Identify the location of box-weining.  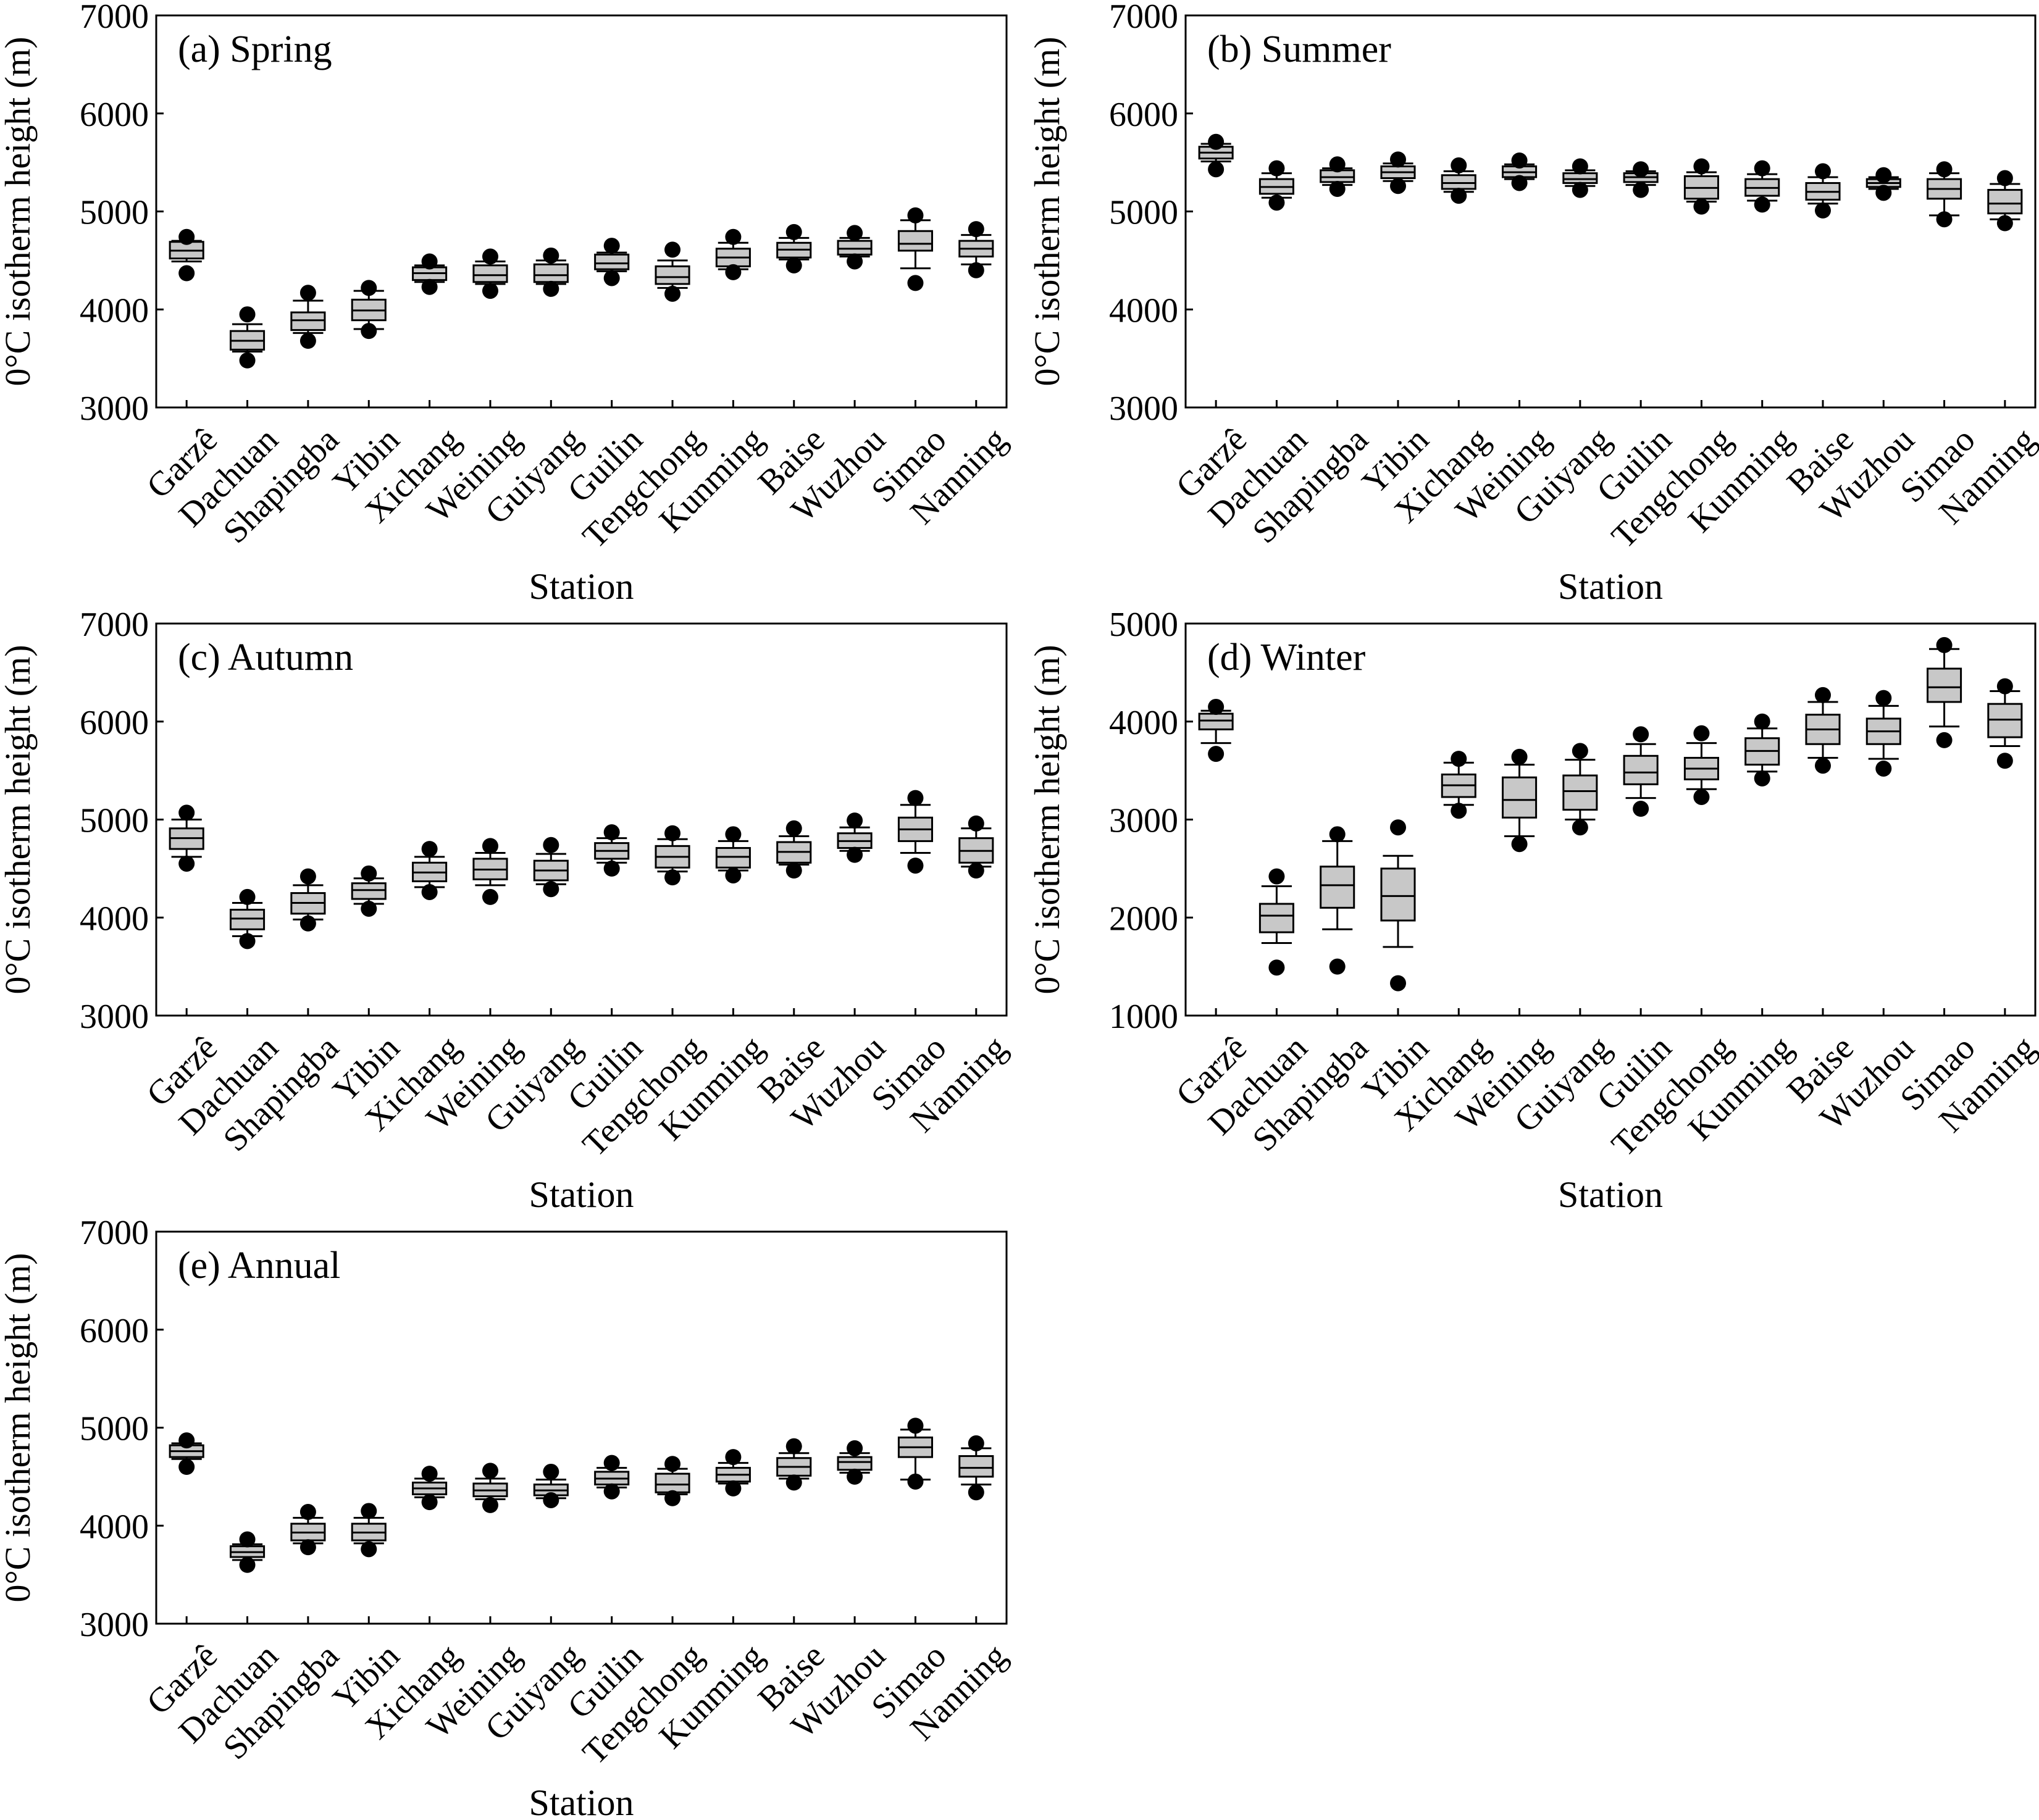
(490, 871).